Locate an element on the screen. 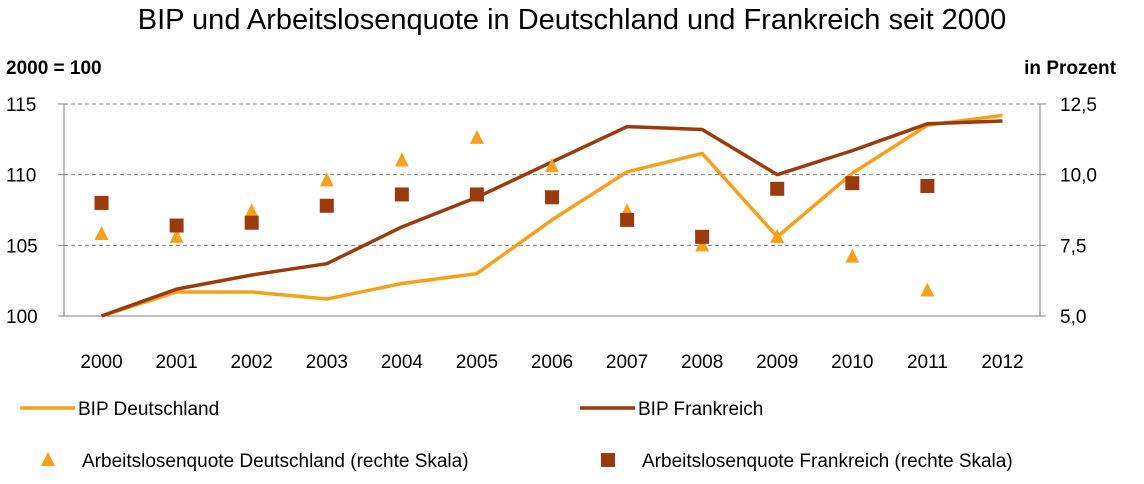  right-tick-label: 5,0 is located at coordinates (1073, 317).